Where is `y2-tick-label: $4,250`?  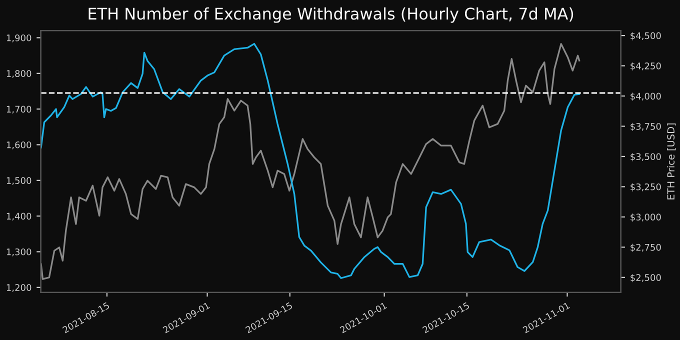
y2-tick-label: $4,250 is located at coordinates (645, 66).